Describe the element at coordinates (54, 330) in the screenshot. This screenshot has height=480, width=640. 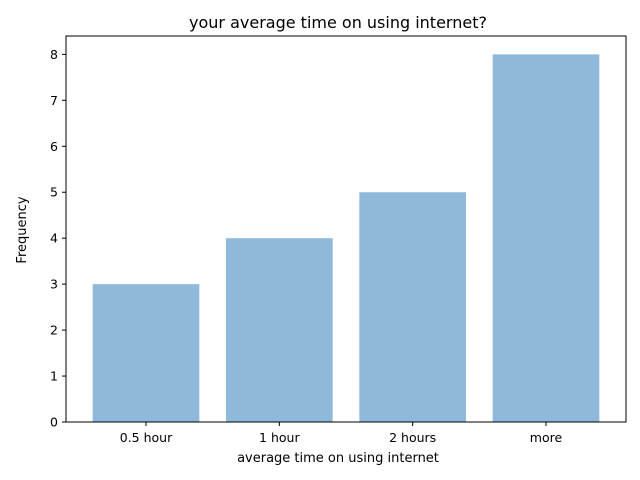
I see `y-tick-label: 2` at that location.